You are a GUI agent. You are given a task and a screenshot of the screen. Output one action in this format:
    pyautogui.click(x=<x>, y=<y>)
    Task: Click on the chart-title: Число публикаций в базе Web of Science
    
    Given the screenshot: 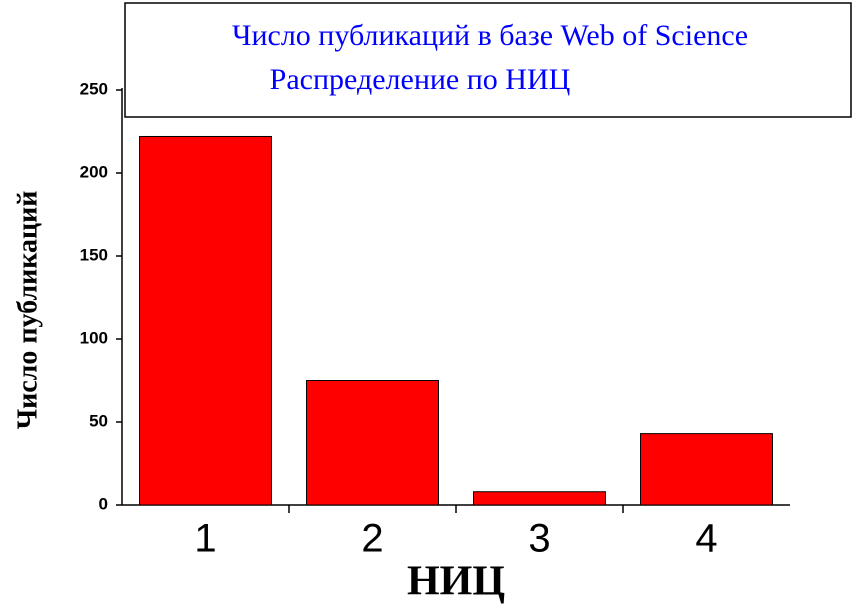 What is the action you would take?
    pyautogui.click(x=490, y=35)
    